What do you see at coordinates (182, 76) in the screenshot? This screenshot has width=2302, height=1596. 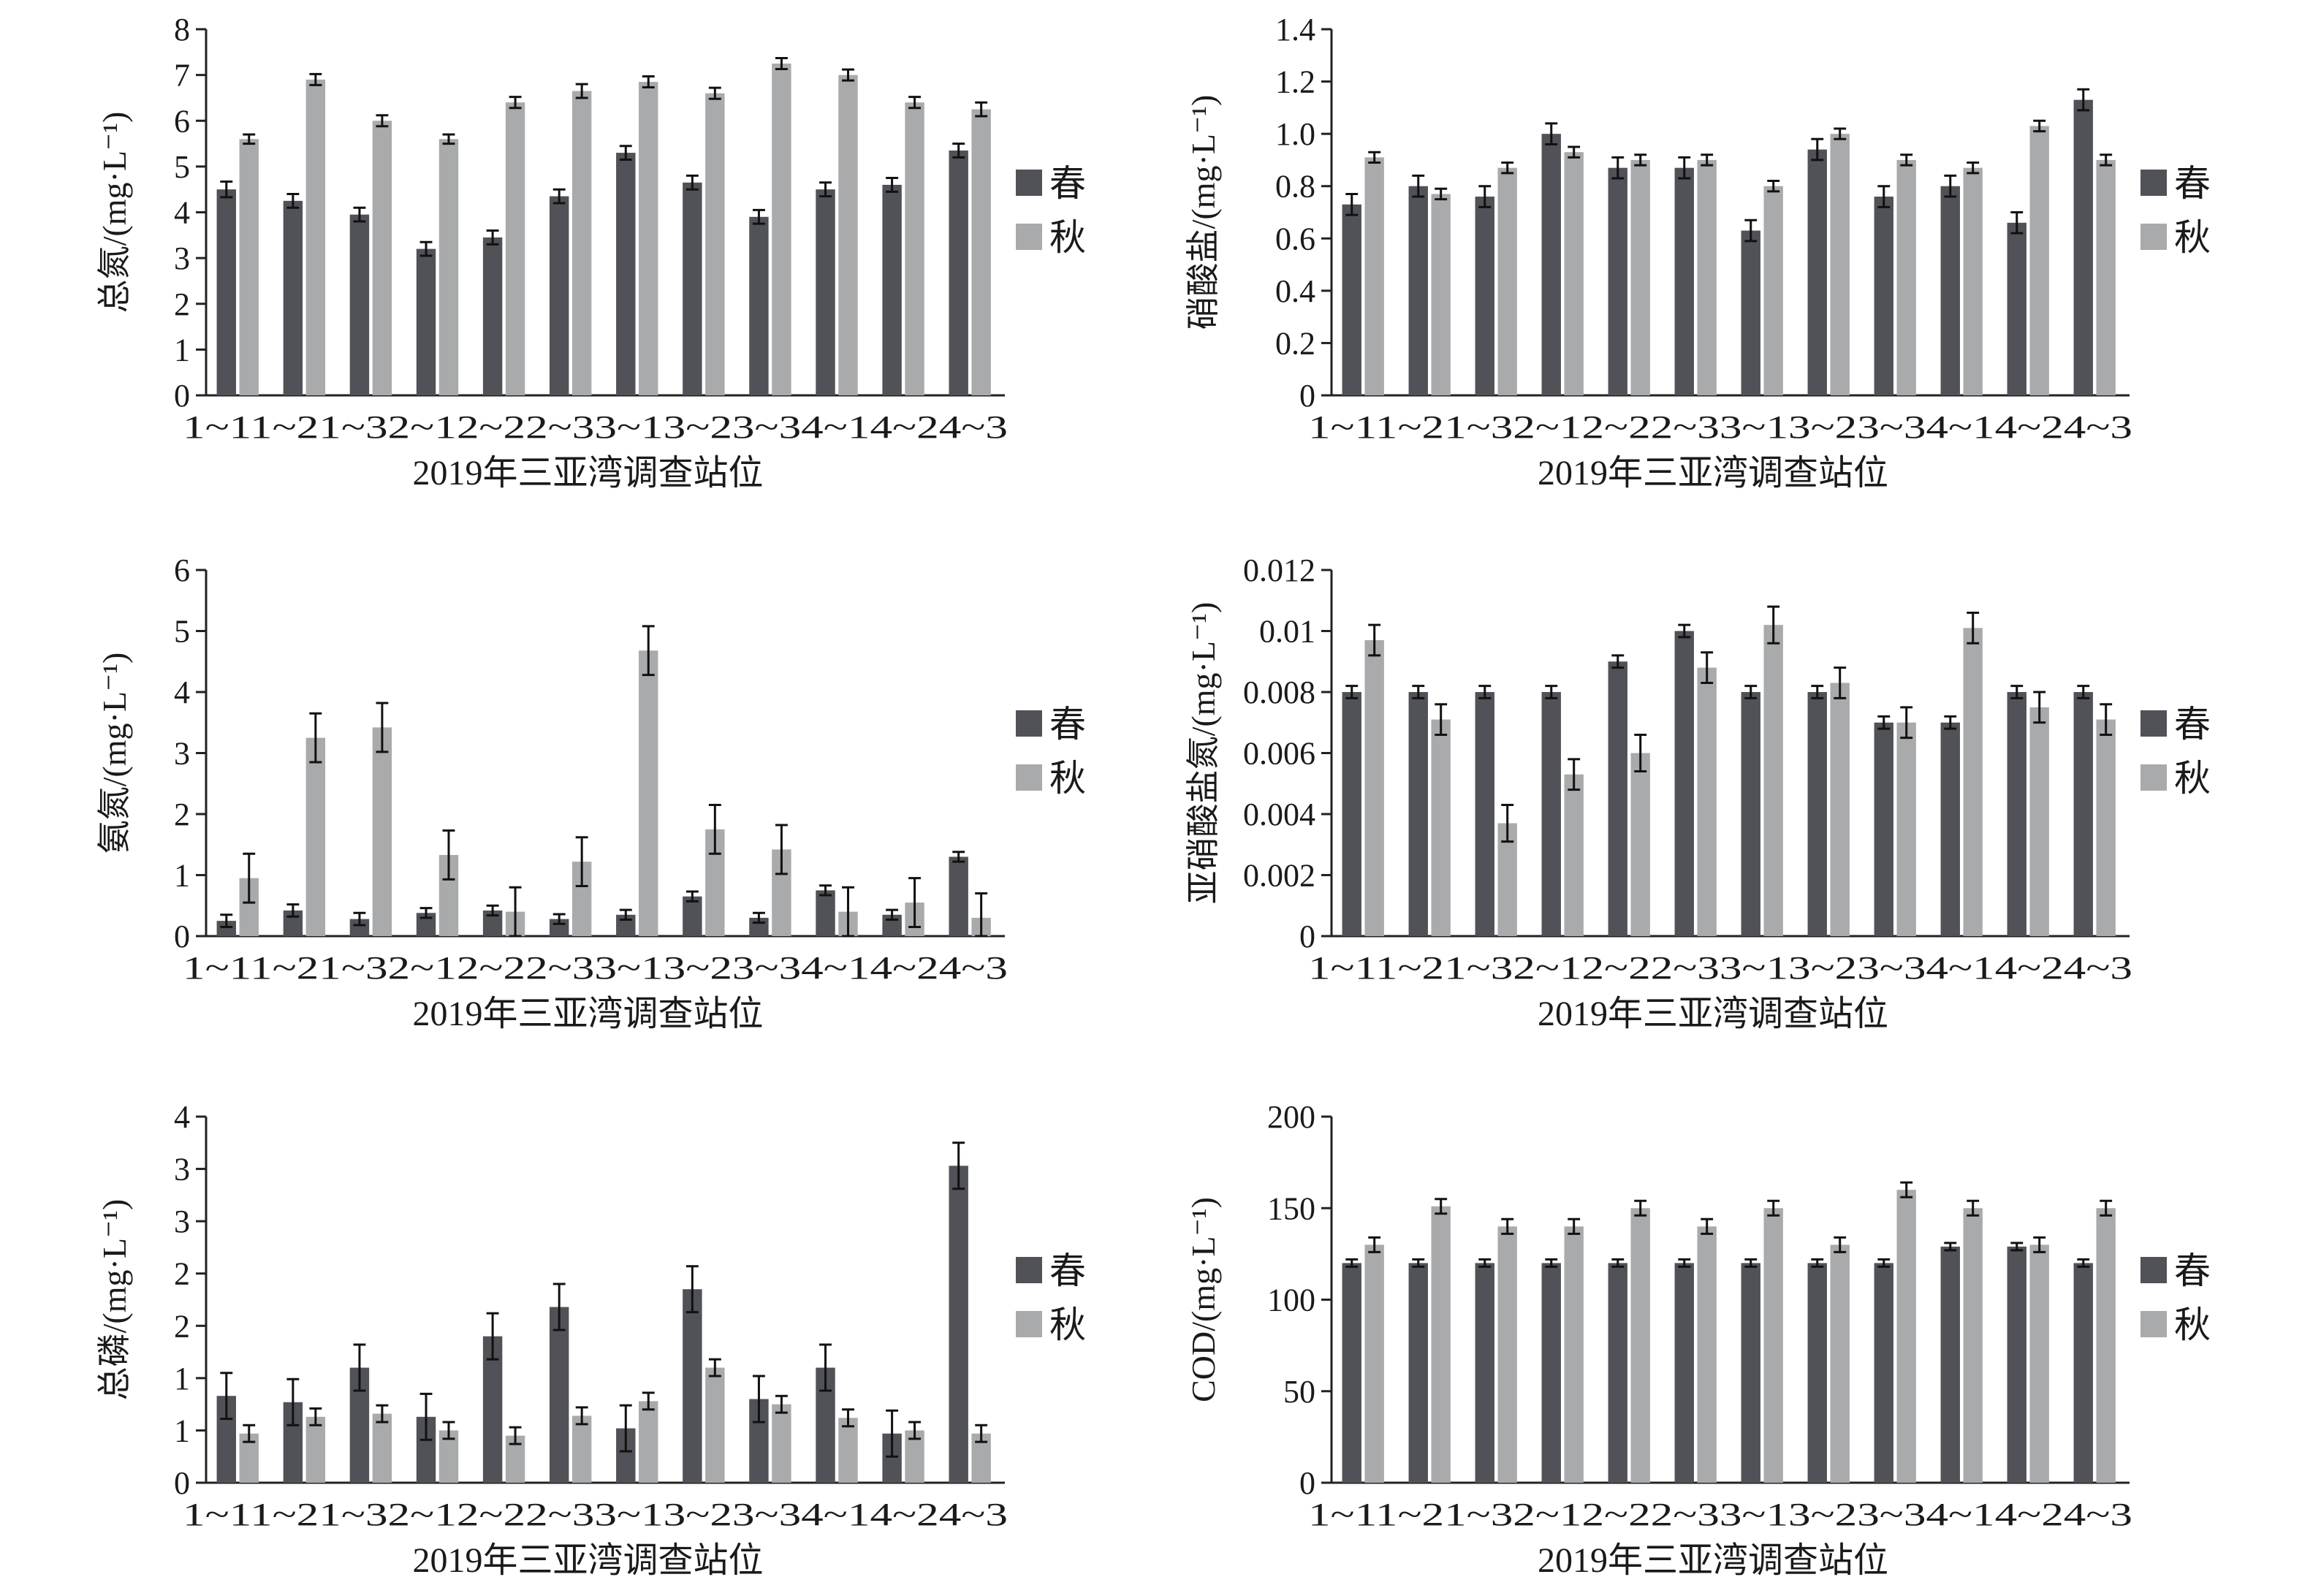 I see `y-tick-label: 7` at bounding box center [182, 76].